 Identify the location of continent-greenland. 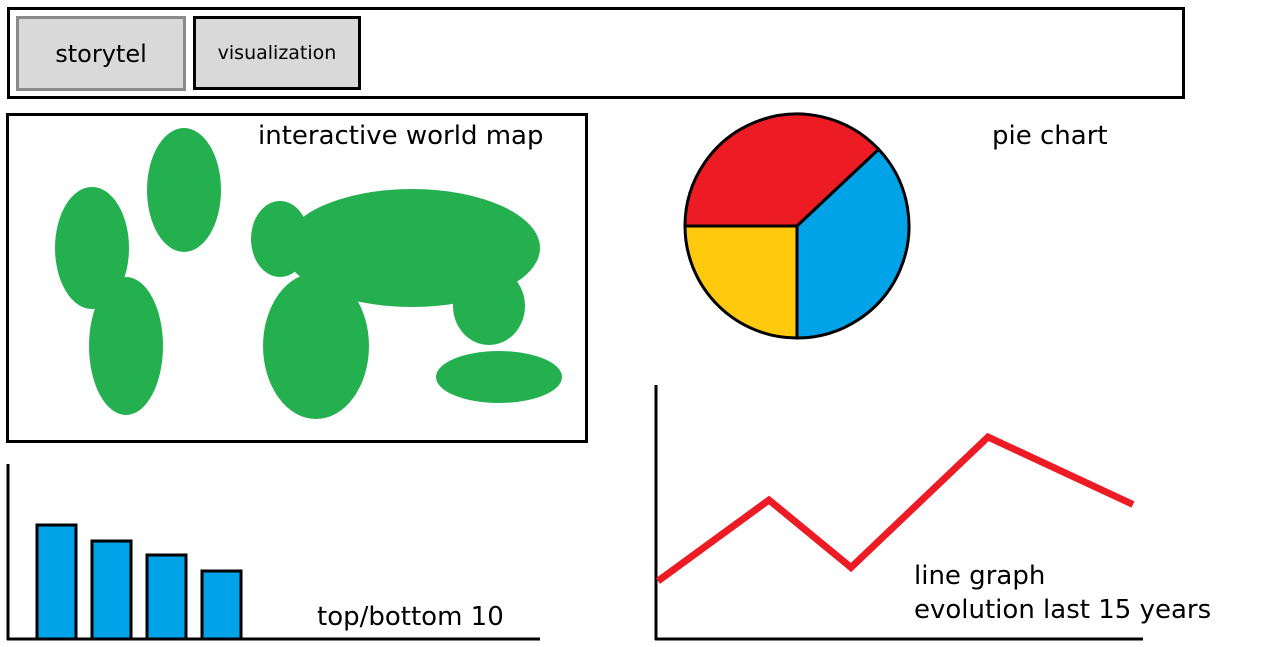
(184, 190).